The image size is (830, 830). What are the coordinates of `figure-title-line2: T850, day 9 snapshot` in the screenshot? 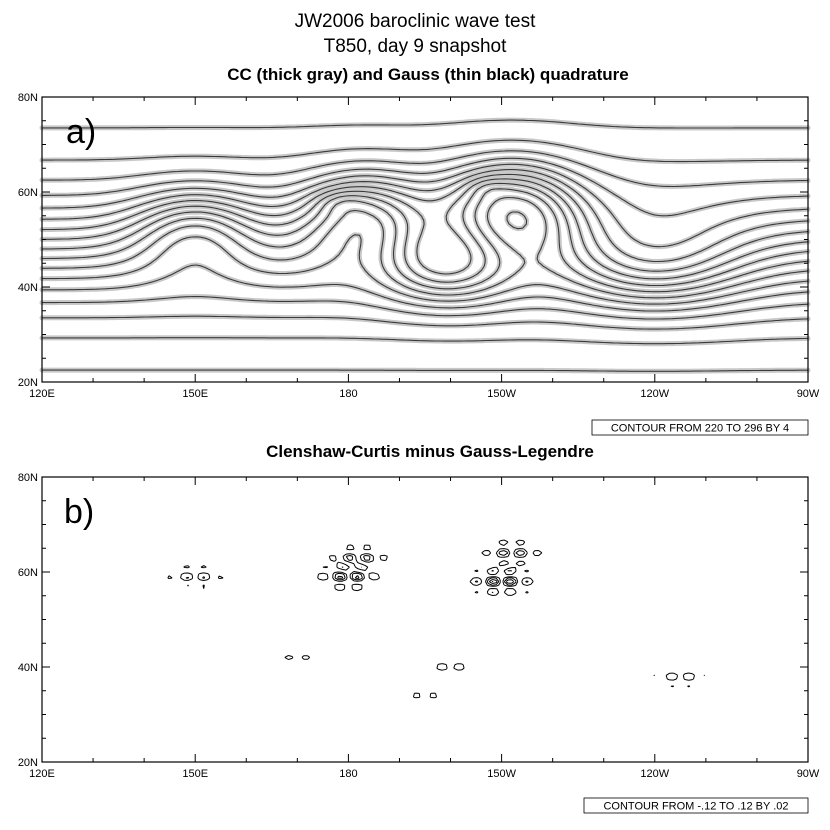 It's located at (415, 46).